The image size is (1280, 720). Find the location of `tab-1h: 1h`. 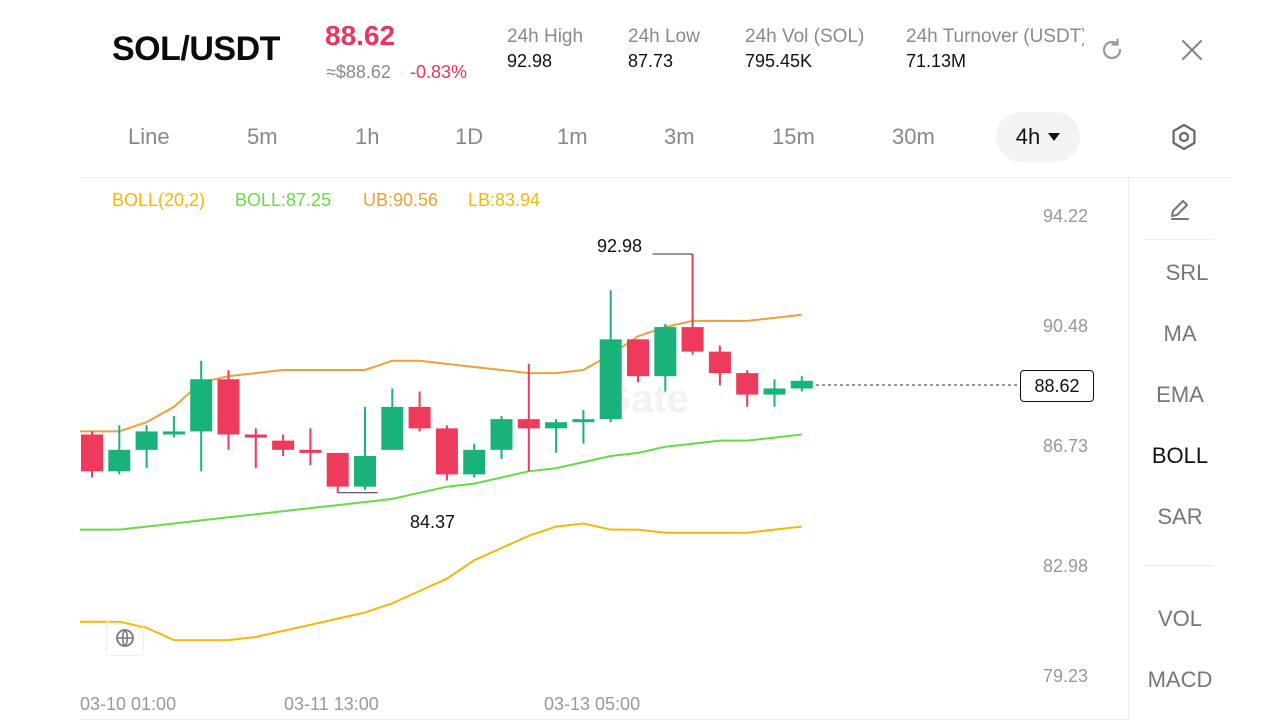

tab-1h: 1h is located at coordinates (367, 136).